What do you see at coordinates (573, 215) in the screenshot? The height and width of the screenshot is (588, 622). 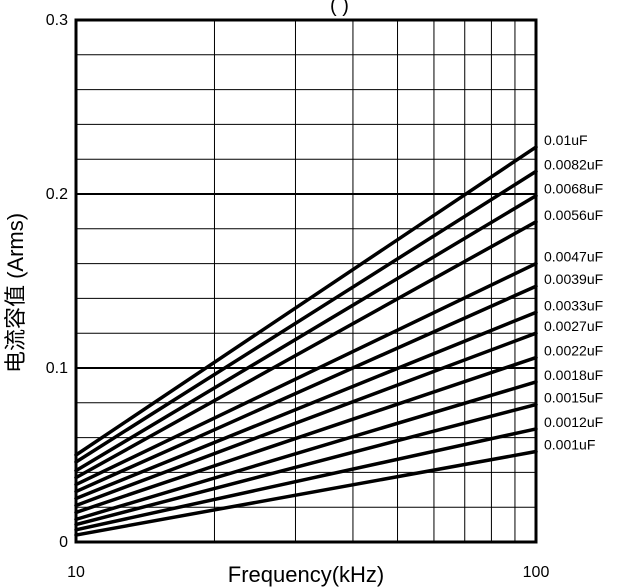 I see `series-label: 0.0056uF` at bounding box center [573, 215].